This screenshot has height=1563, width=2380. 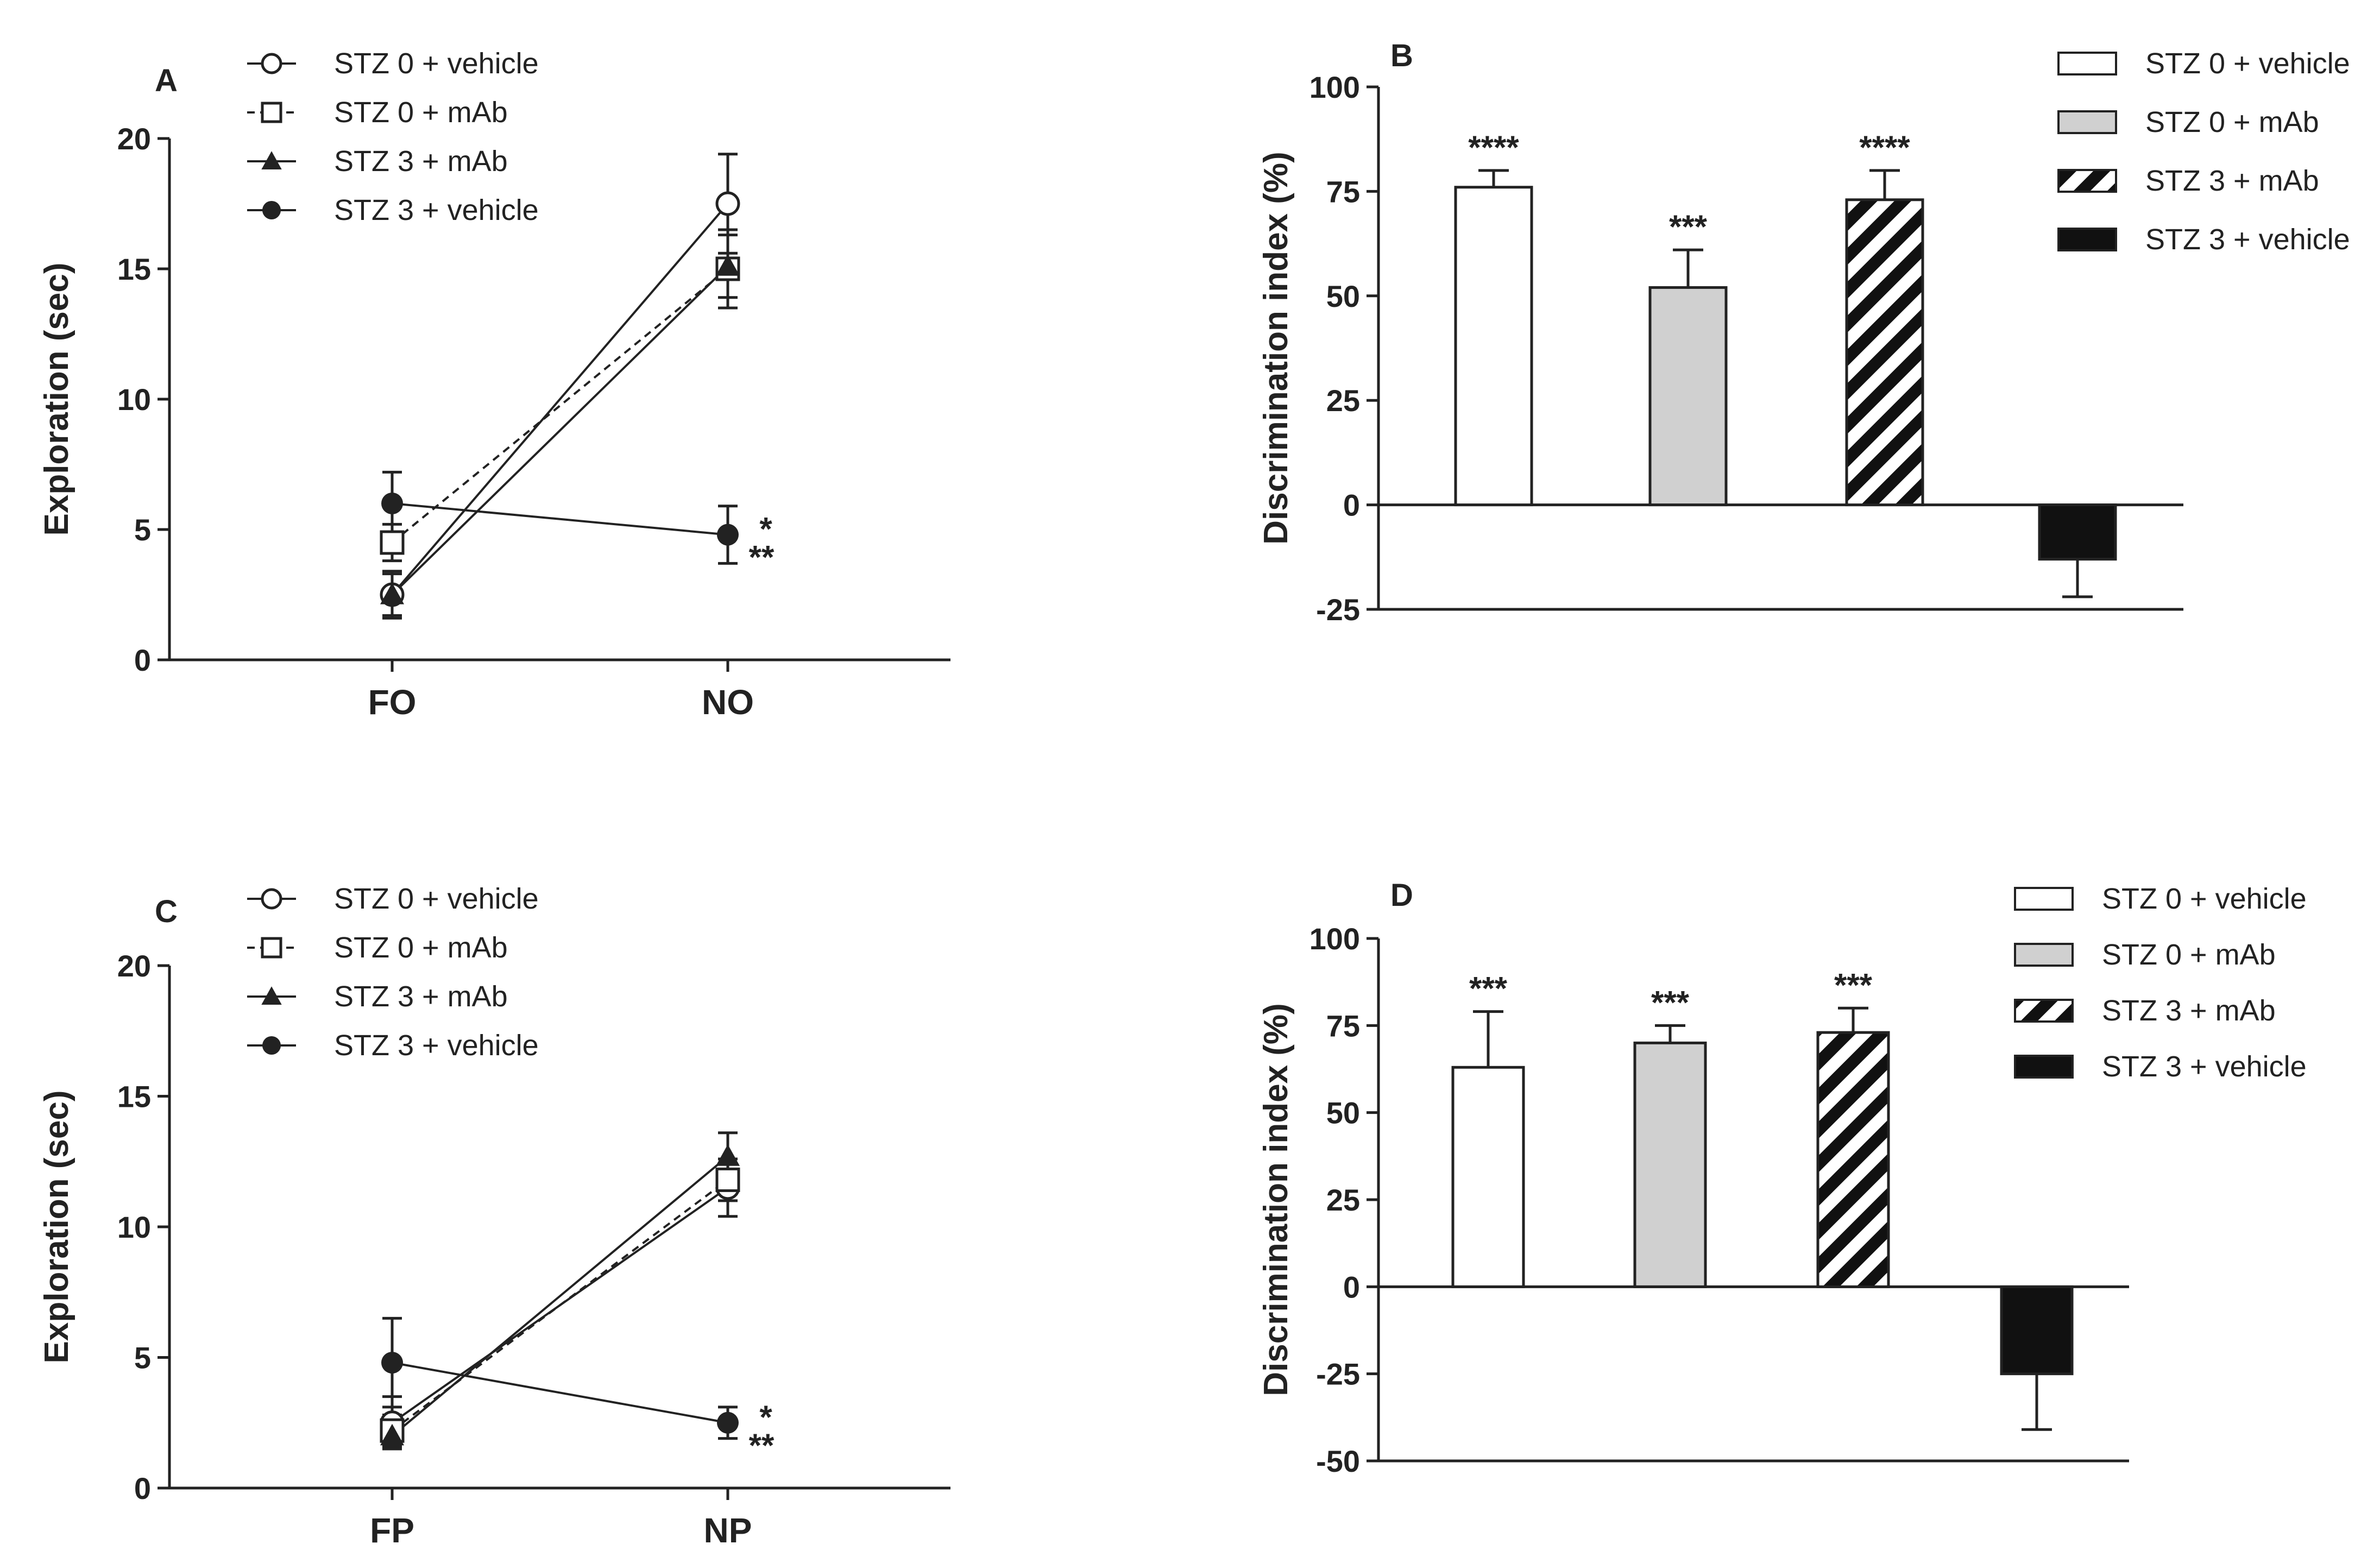 What do you see at coordinates (1338, 1461) in the screenshot?
I see `y-tick-label: -50` at bounding box center [1338, 1461].